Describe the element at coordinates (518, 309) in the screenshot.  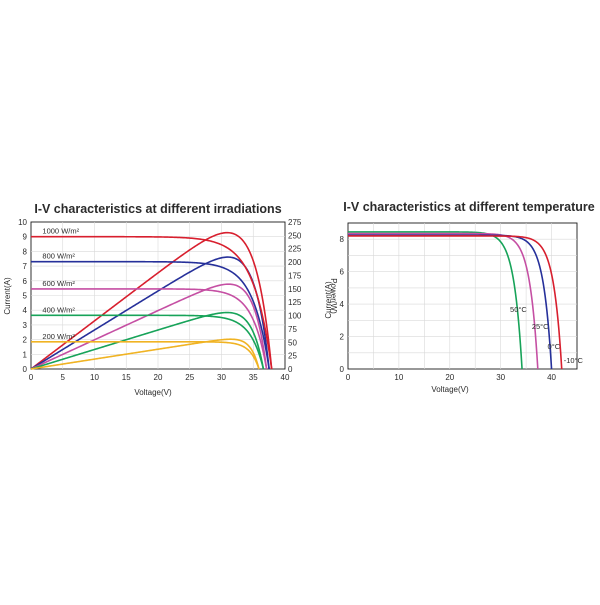
I see `temperature-series-label: 50°C` at that location.